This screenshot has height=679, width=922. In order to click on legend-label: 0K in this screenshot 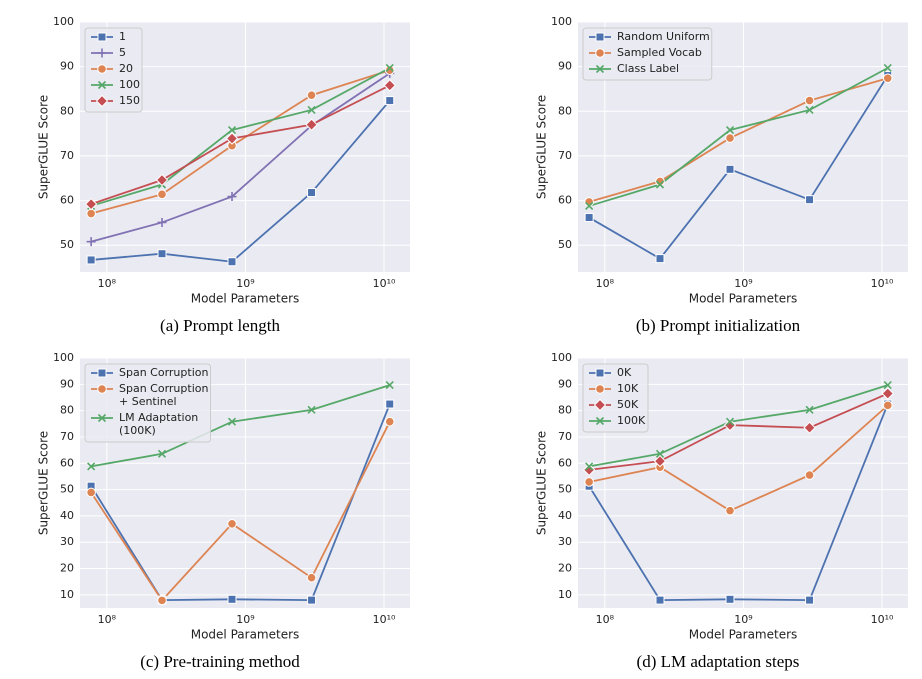, I will do `click(624, 372)`.